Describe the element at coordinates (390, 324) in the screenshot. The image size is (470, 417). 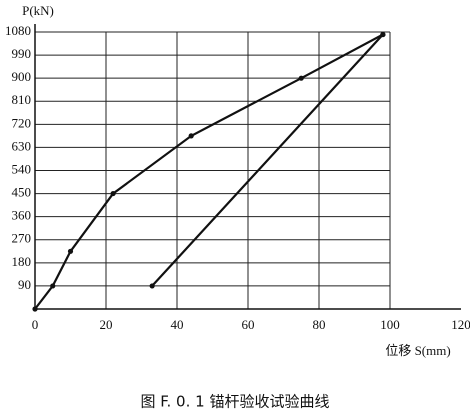
I see `x-tick-label: 100` at that location.